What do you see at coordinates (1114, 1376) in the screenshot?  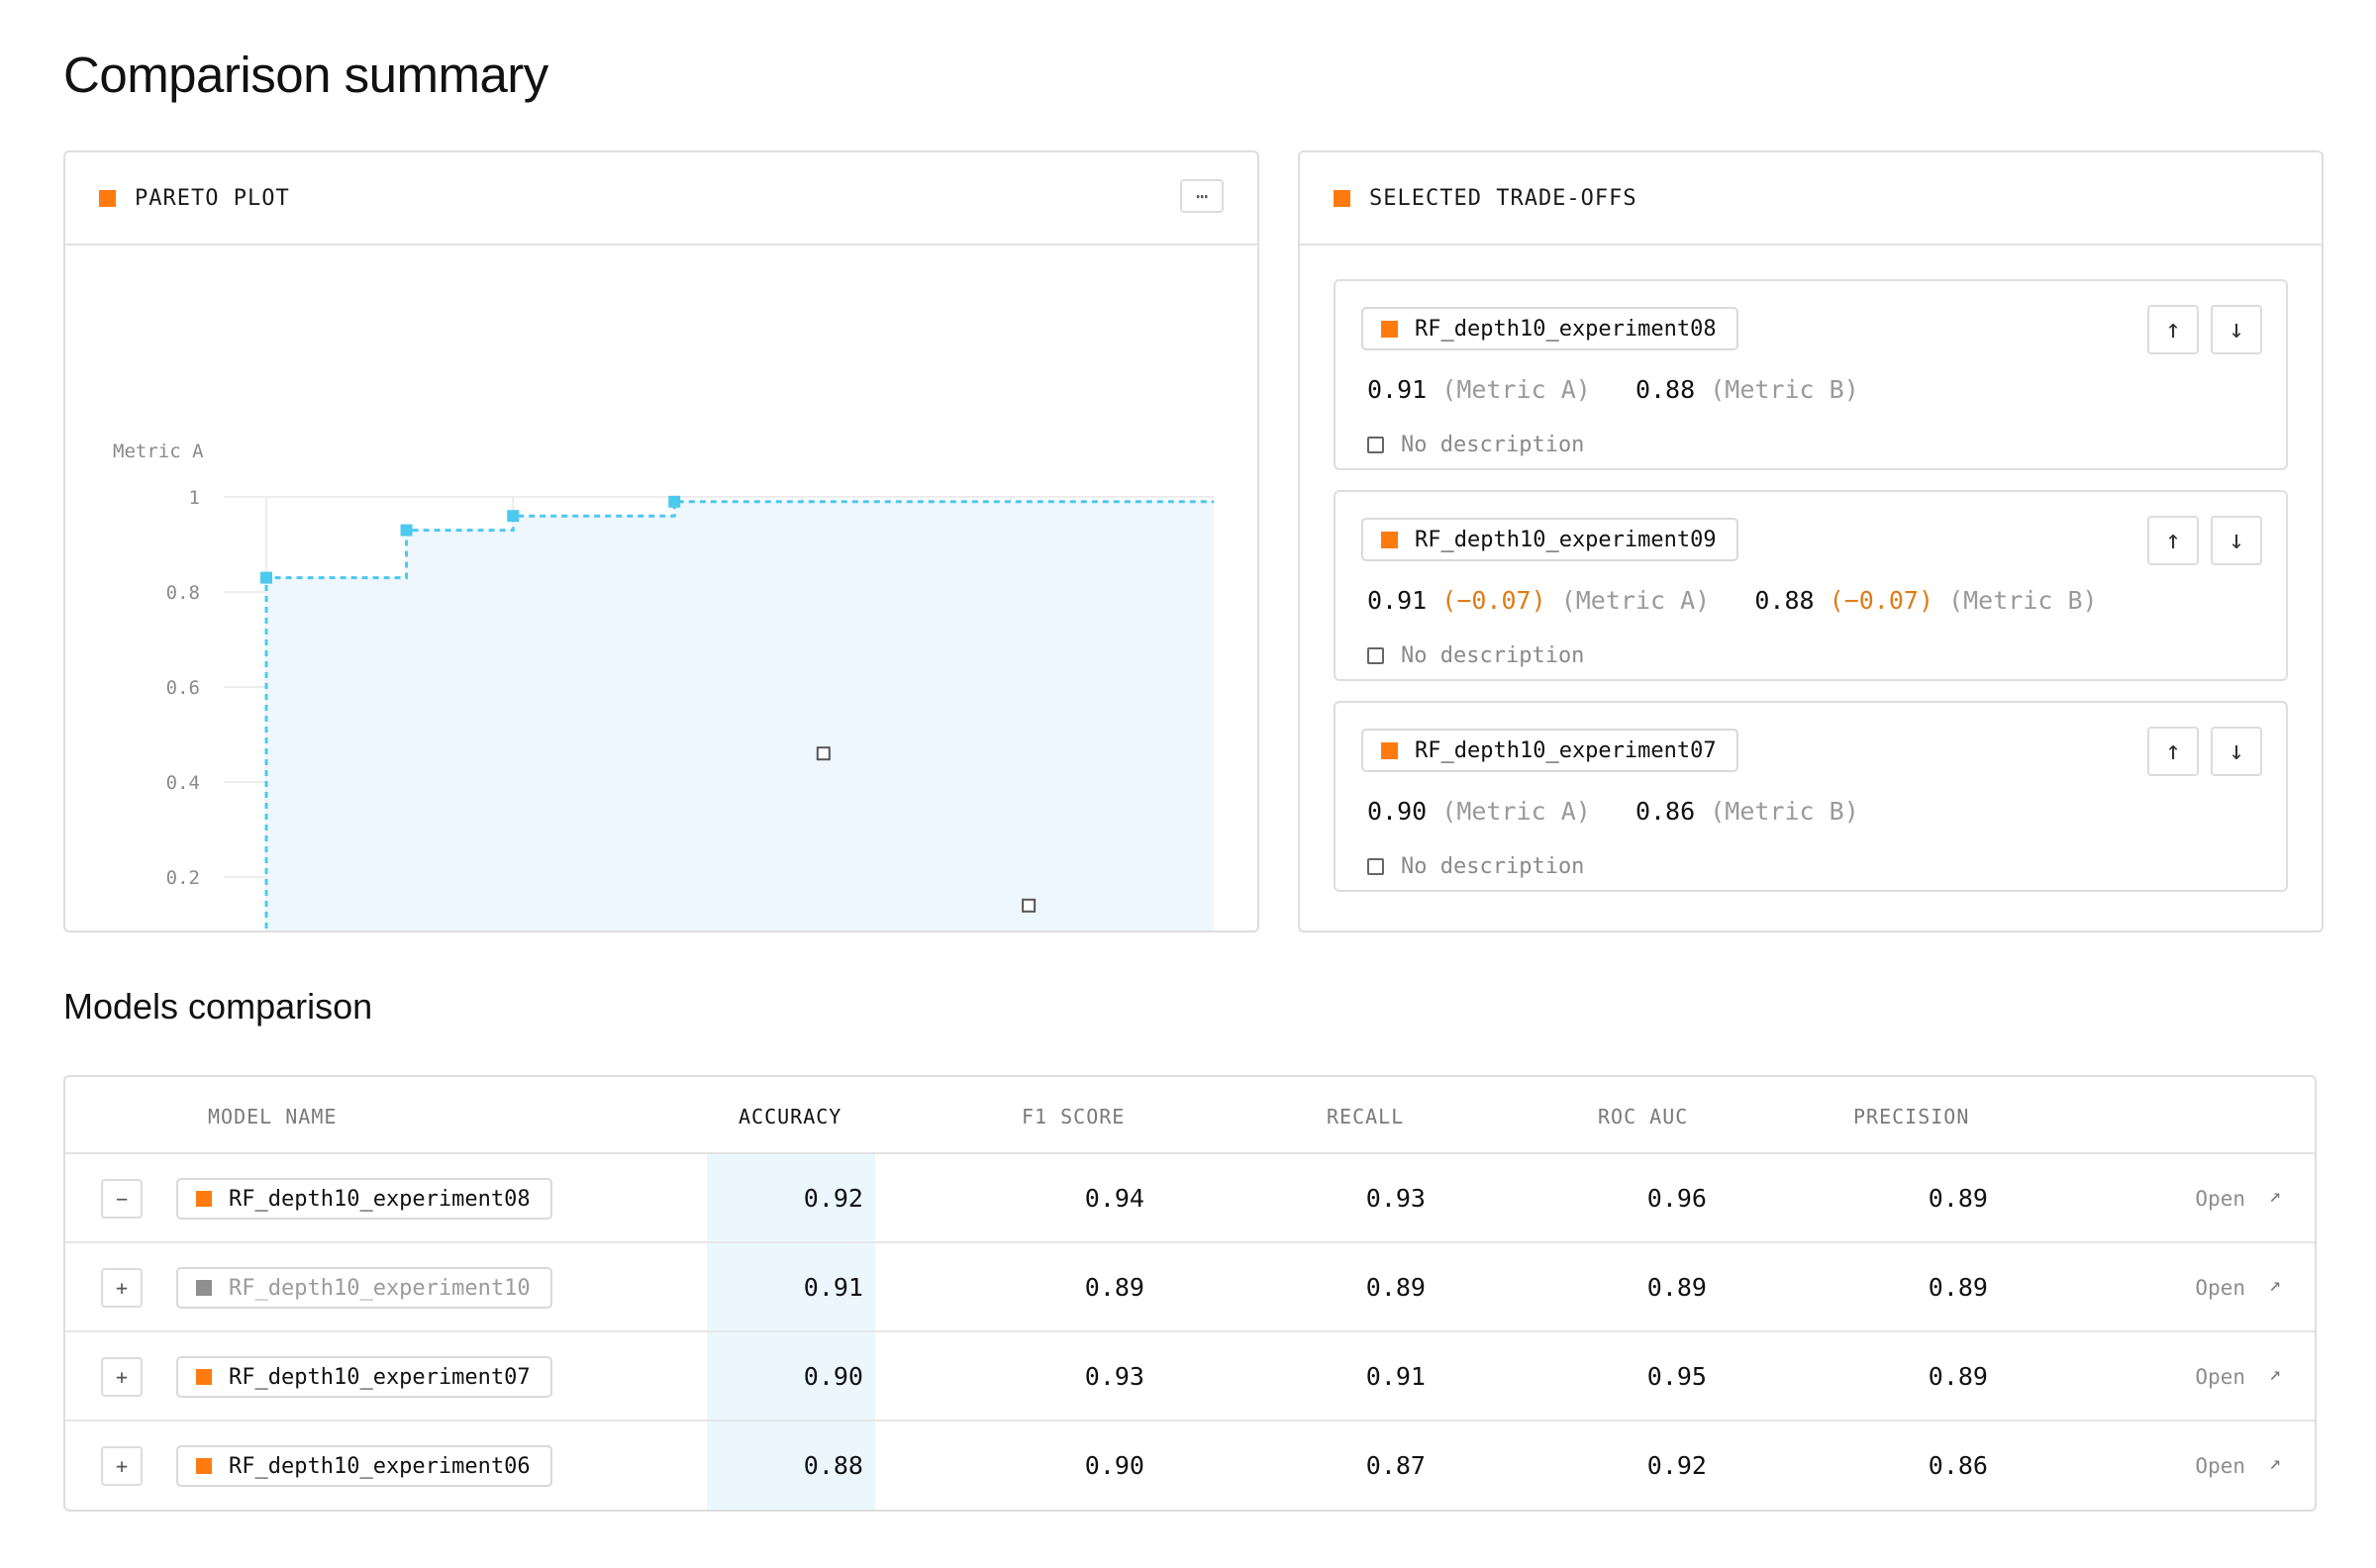 I see `f1-cell: 0.93` at bounding box center [1114, 1376].